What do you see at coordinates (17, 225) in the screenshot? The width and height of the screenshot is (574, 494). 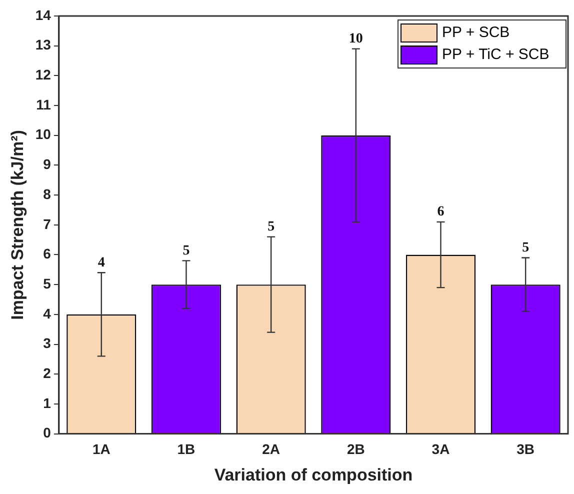 I see `y-axis-title: Impact Strength (kJ/m²)` at bounding box center [17, 225].